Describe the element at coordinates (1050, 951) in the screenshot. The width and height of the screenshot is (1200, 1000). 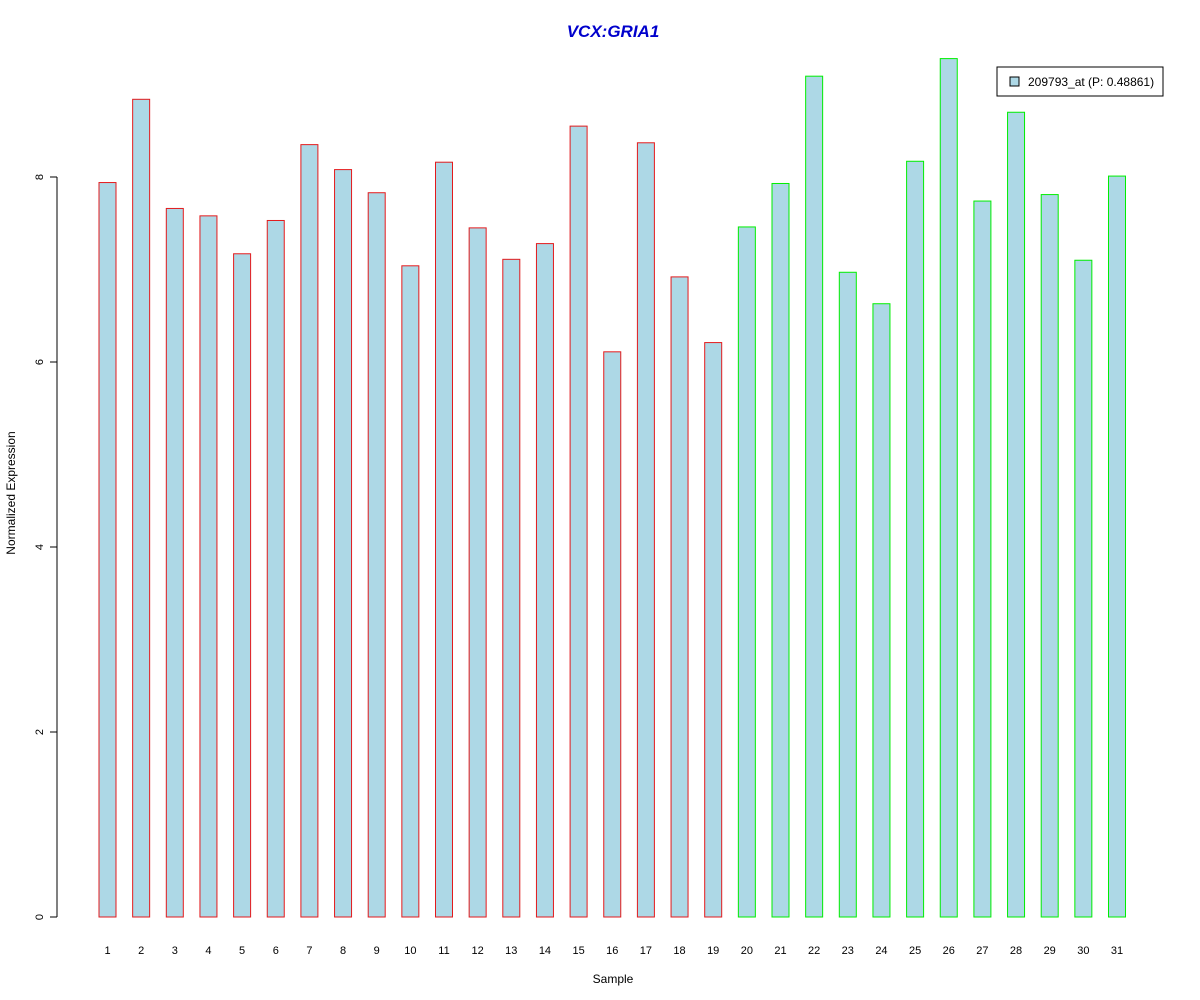
I see `x-tick-label: 29` at that location.